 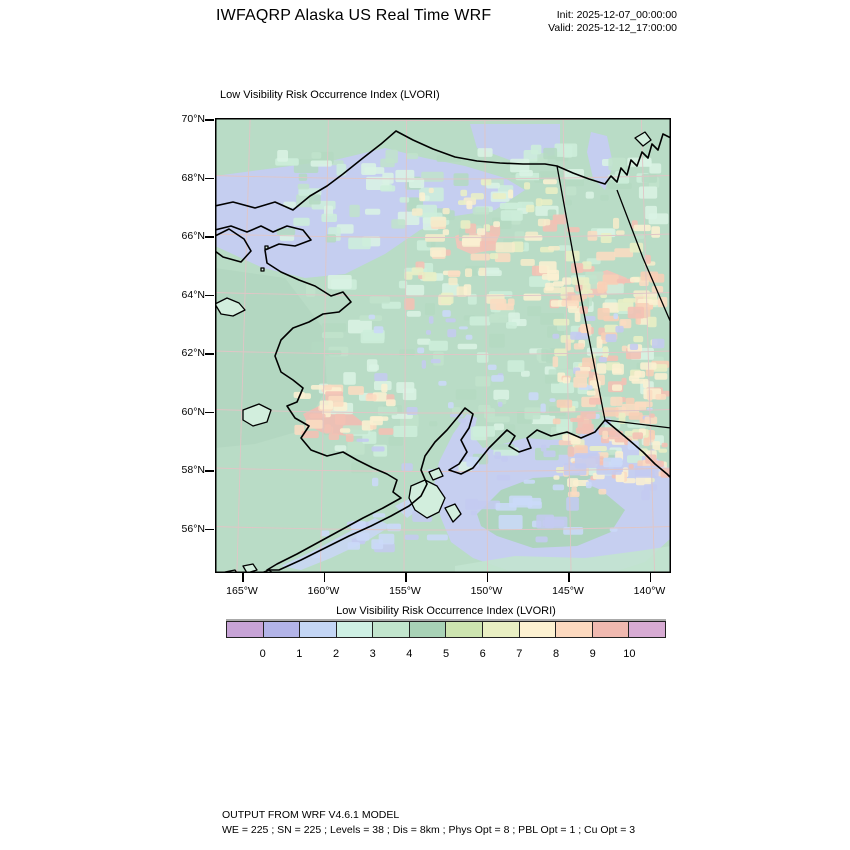 I want to click on lat-tick-label: 70°N, so click(x=193, y=119).